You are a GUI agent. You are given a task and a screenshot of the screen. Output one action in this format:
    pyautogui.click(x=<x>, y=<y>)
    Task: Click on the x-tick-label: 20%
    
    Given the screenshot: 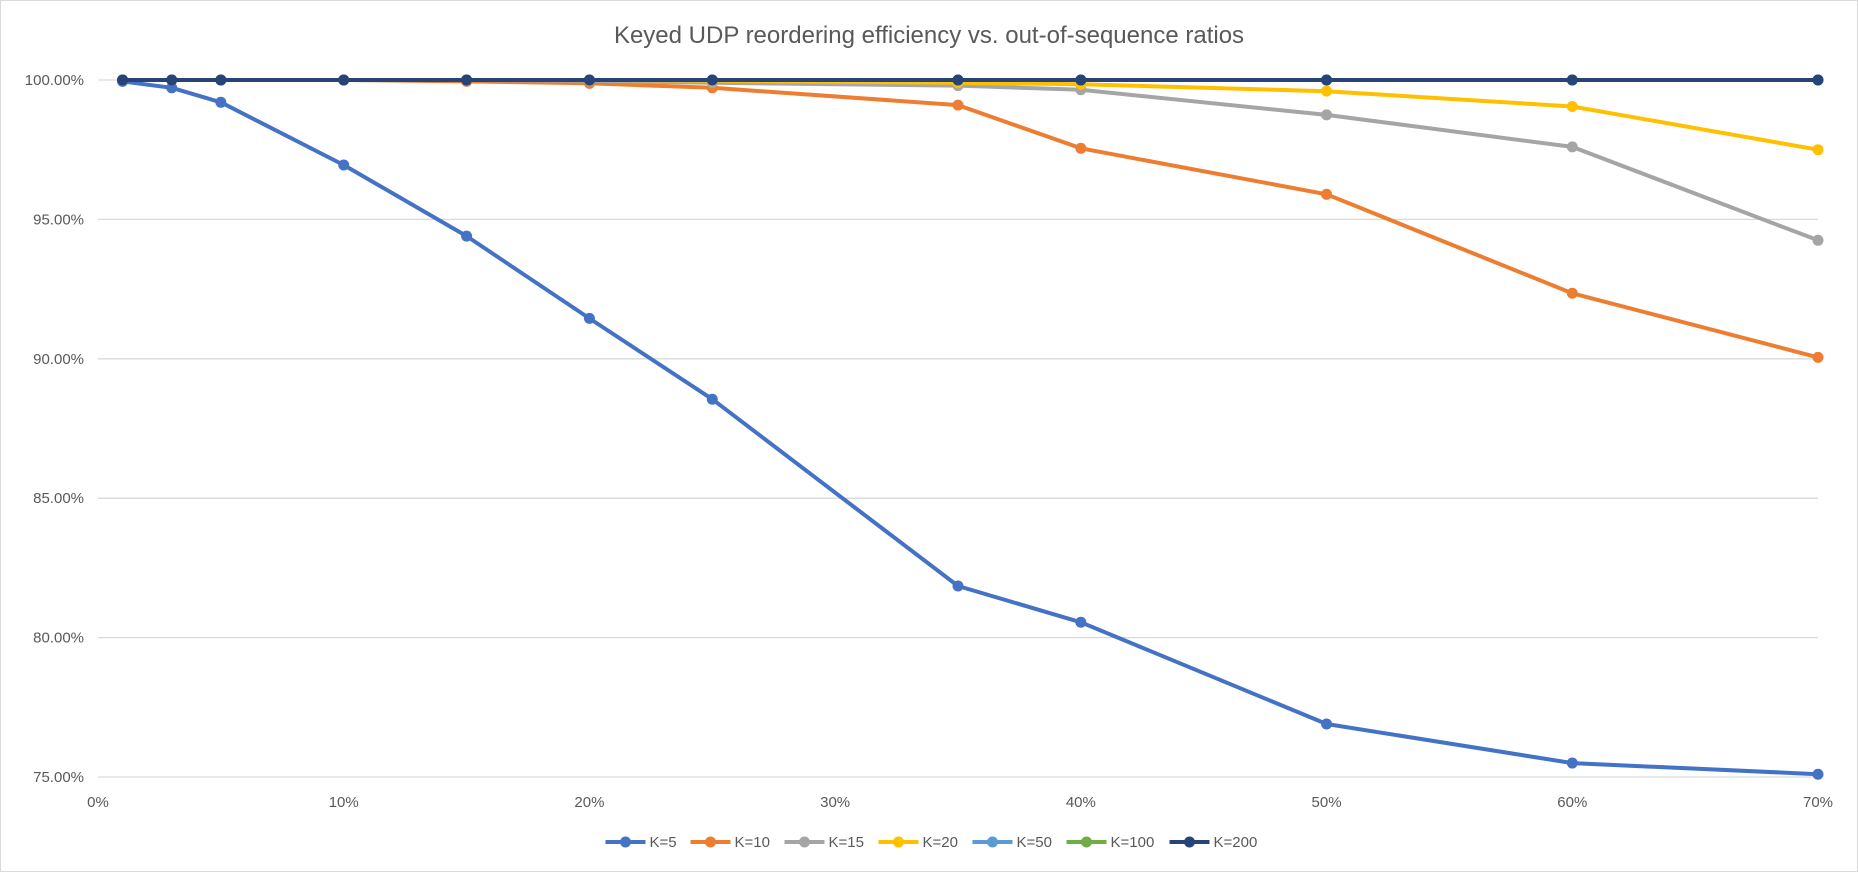 What is the action you would take?
    pyautogui.click(x=589, y=802)
    